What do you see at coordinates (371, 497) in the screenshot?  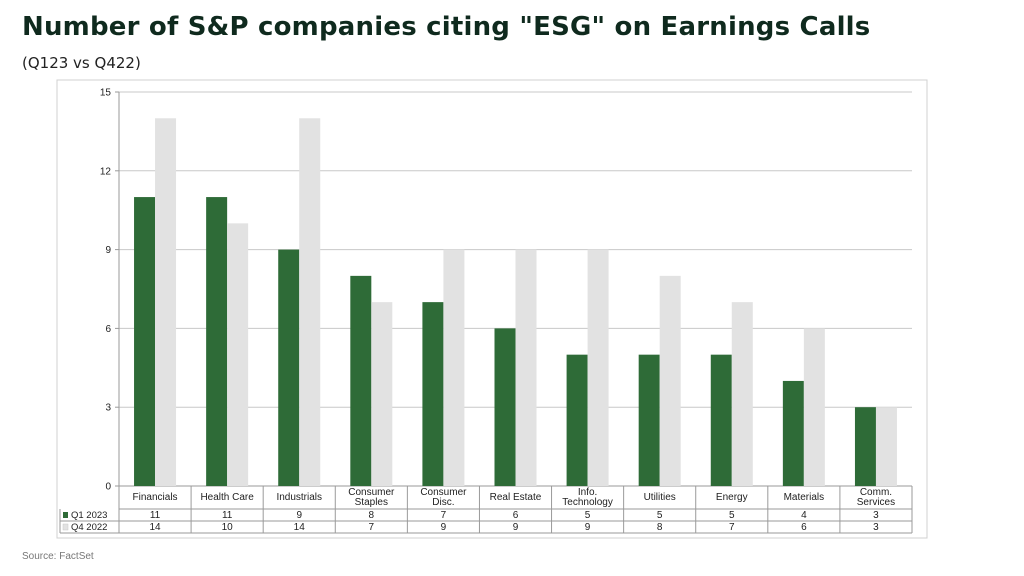 I see `category-label: Consumer Staples` at bounding box center [371, 497].